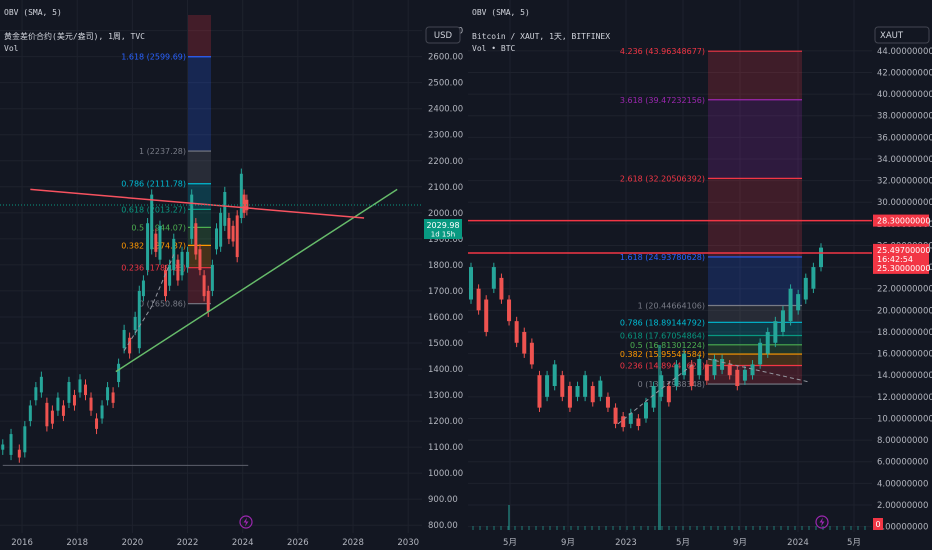  Describe the element at coordinates (298, 543) in the screenshot. I see `x-tick-label: 2026` at that location.